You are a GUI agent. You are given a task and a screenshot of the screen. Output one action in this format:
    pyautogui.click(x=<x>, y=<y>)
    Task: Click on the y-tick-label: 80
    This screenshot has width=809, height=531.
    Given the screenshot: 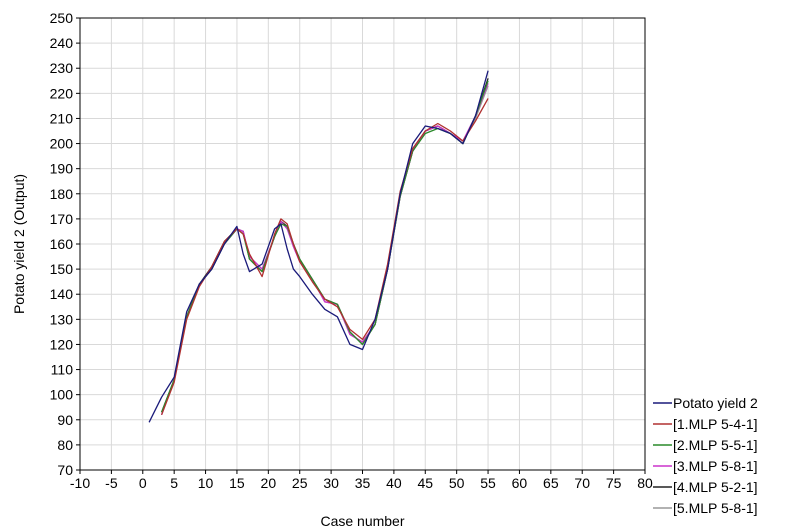 What is the action you would take?
    pyautogui.click(x=65, y=445)
    